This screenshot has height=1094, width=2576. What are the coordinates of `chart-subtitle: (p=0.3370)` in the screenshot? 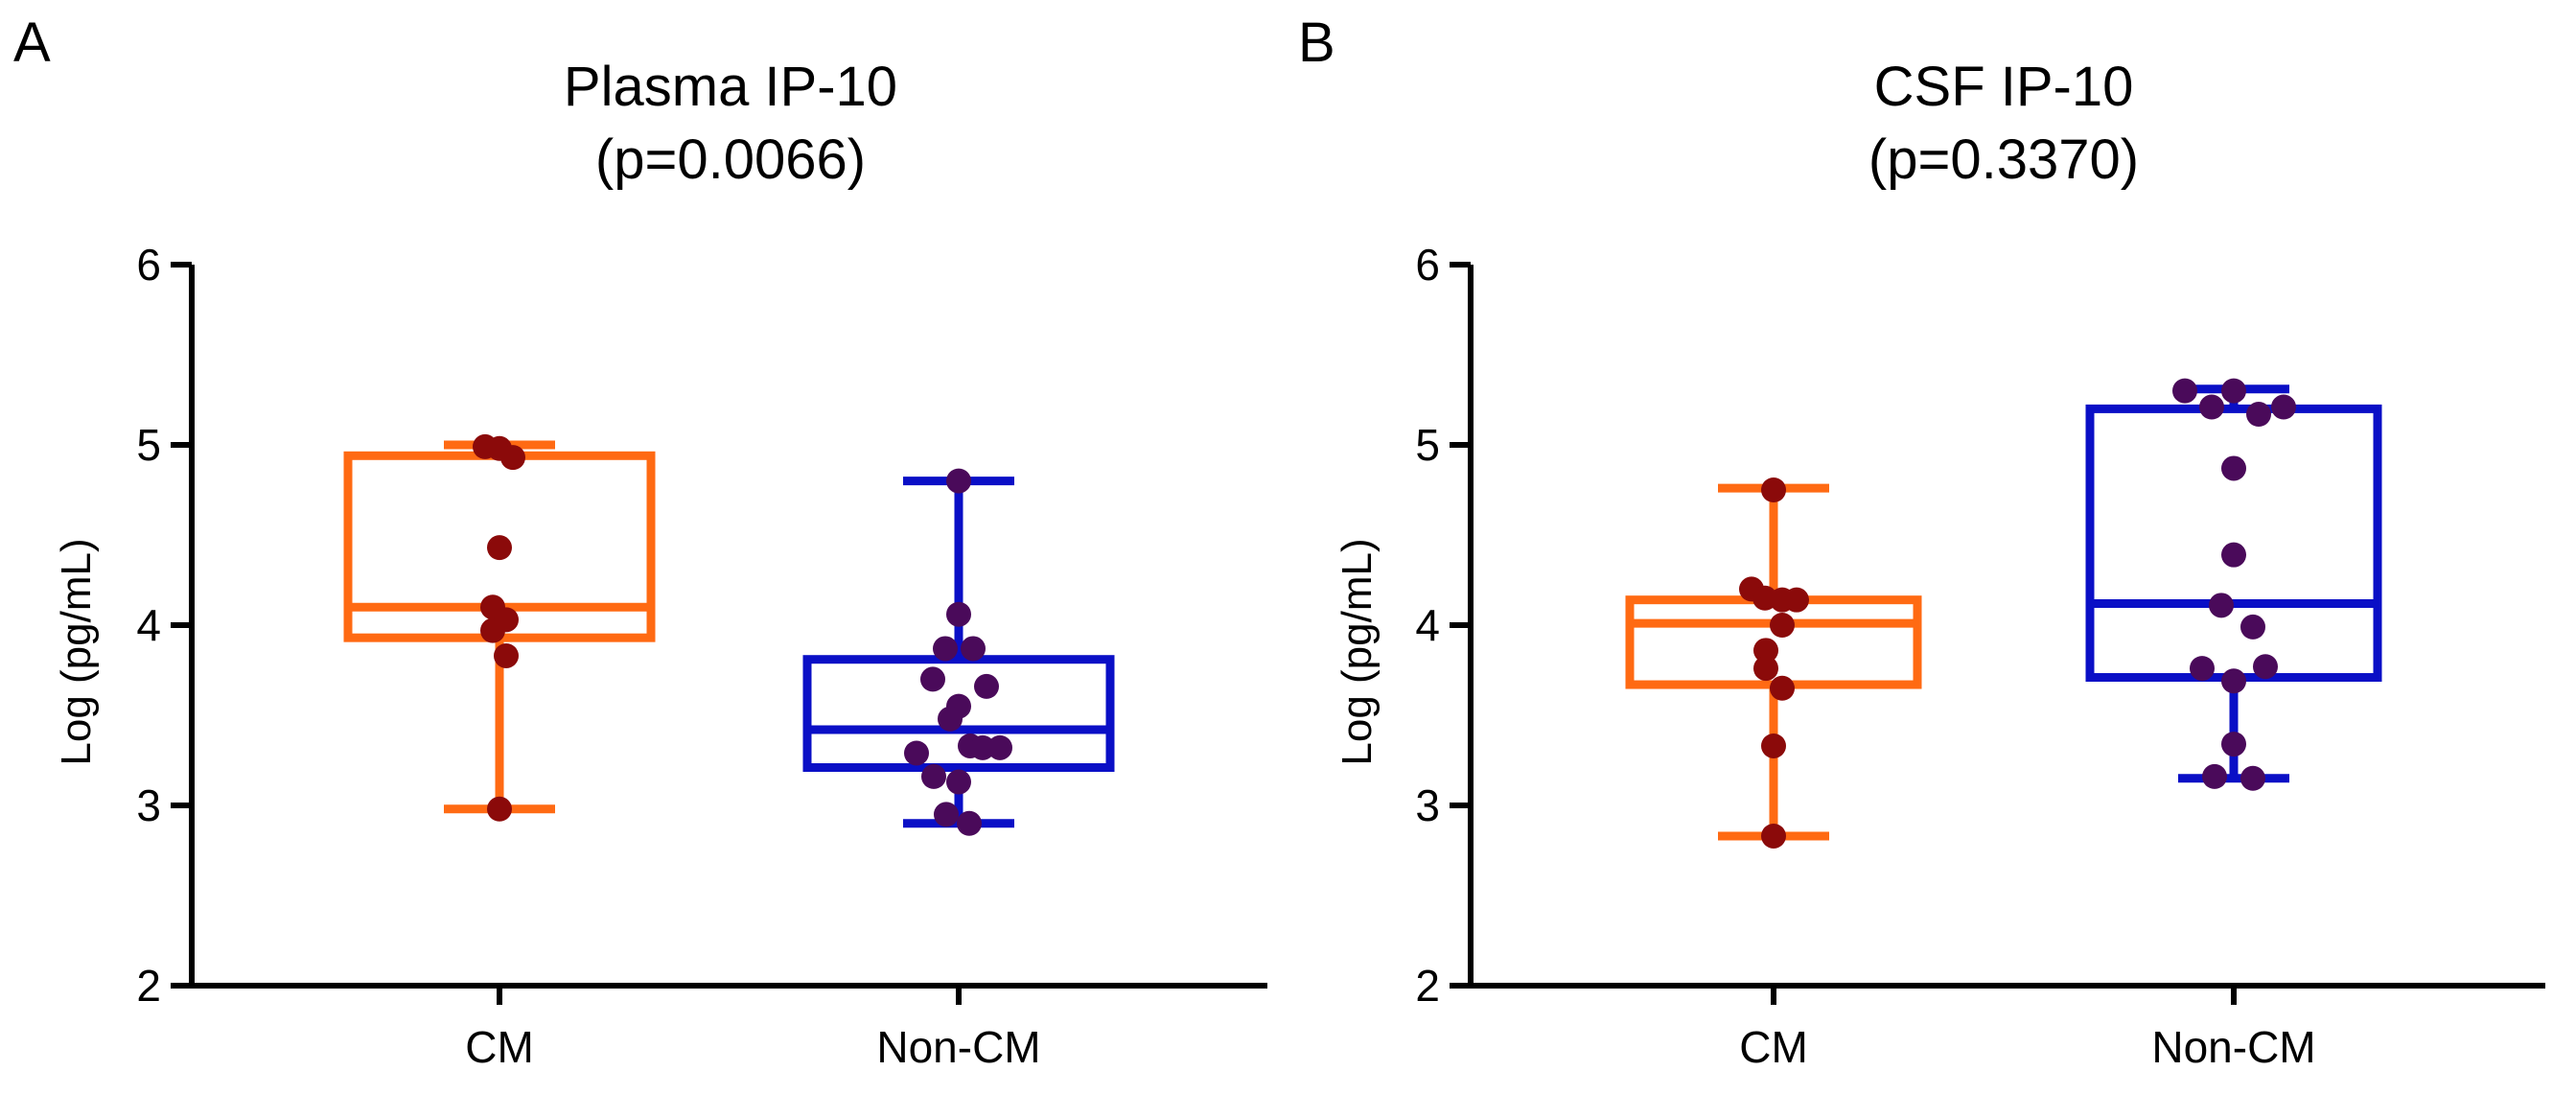 It's located at (2004, 160).